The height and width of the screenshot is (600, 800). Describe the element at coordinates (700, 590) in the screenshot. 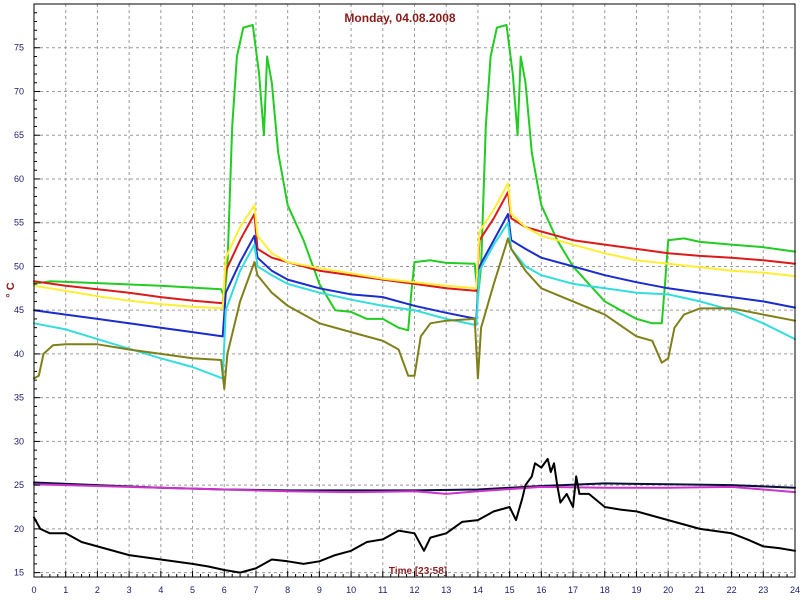

I see `x-tick-label: 21` at that location.